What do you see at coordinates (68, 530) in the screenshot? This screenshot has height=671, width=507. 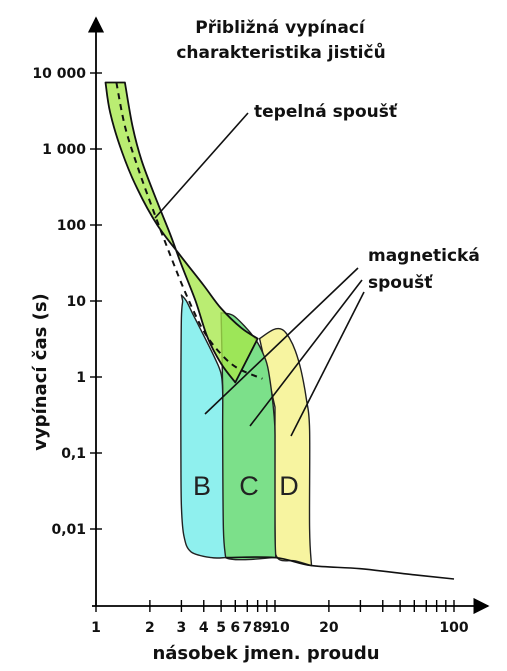 I see `y-tick-label-0.01: 0,01` at bounding box center [68, 530].